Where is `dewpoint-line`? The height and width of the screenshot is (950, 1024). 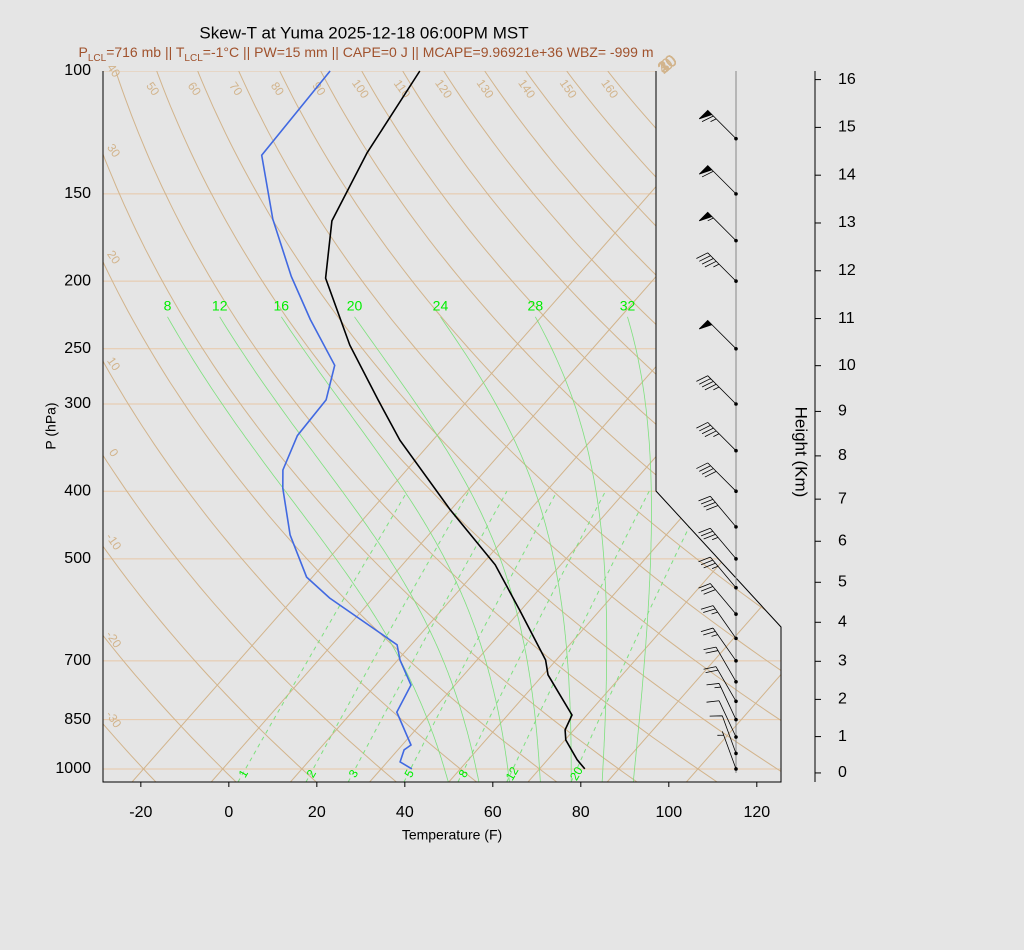
dewpoint-line is located at coordinates (336, 420).